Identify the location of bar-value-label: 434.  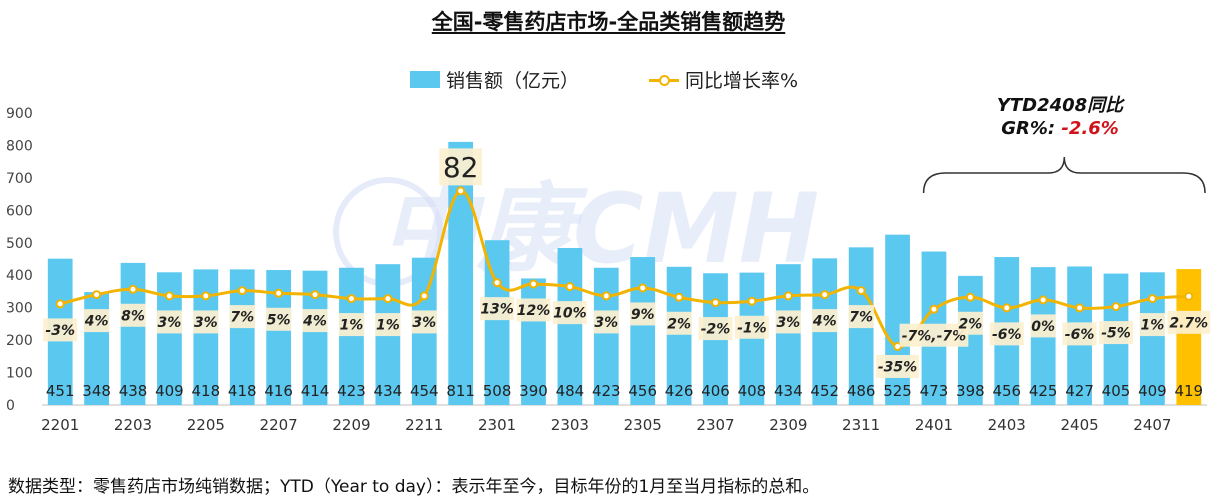
(388, 391).